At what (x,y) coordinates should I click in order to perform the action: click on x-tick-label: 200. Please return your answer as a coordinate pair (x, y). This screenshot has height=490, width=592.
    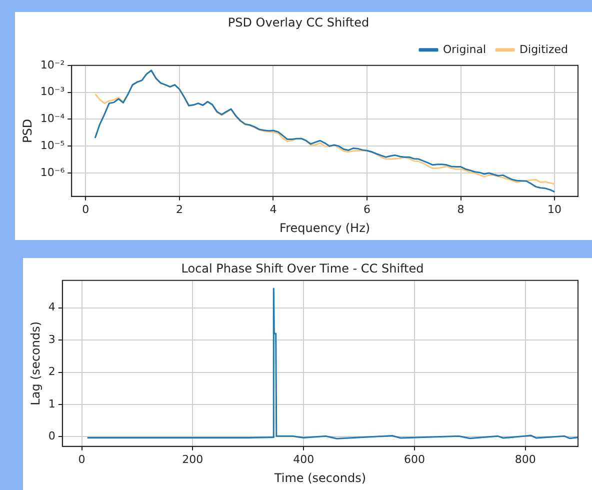
    Looking at the image, I should click on (193, 459).